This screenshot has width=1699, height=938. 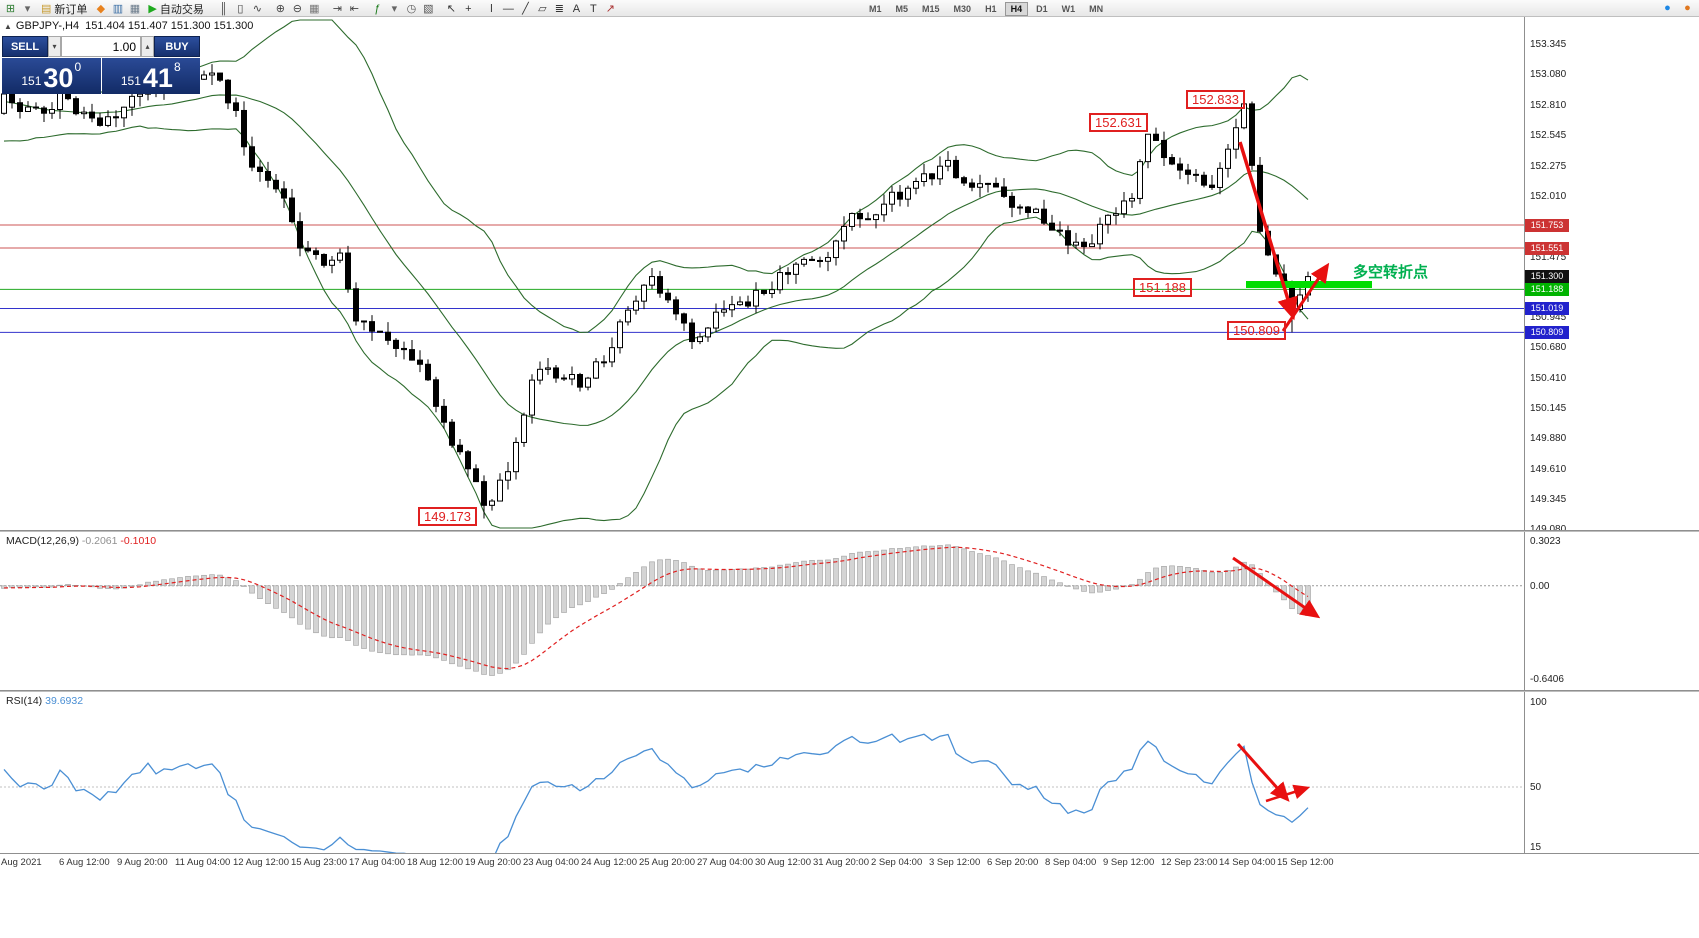 I want to click on price-tag-150.809: 150.809, so click(x=1547, y=332).